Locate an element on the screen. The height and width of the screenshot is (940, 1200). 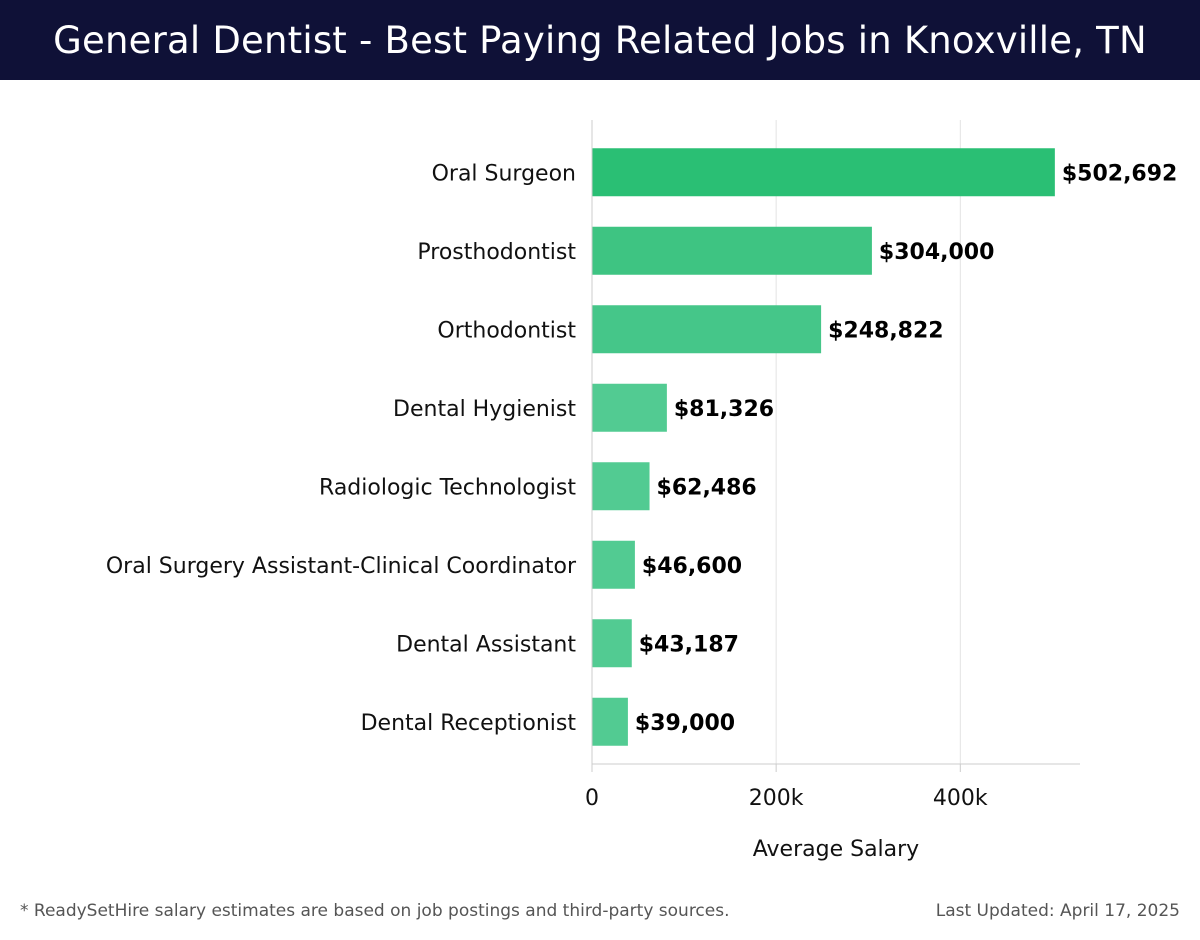
value-label: $39,000 is located at coordinates (685, 723).